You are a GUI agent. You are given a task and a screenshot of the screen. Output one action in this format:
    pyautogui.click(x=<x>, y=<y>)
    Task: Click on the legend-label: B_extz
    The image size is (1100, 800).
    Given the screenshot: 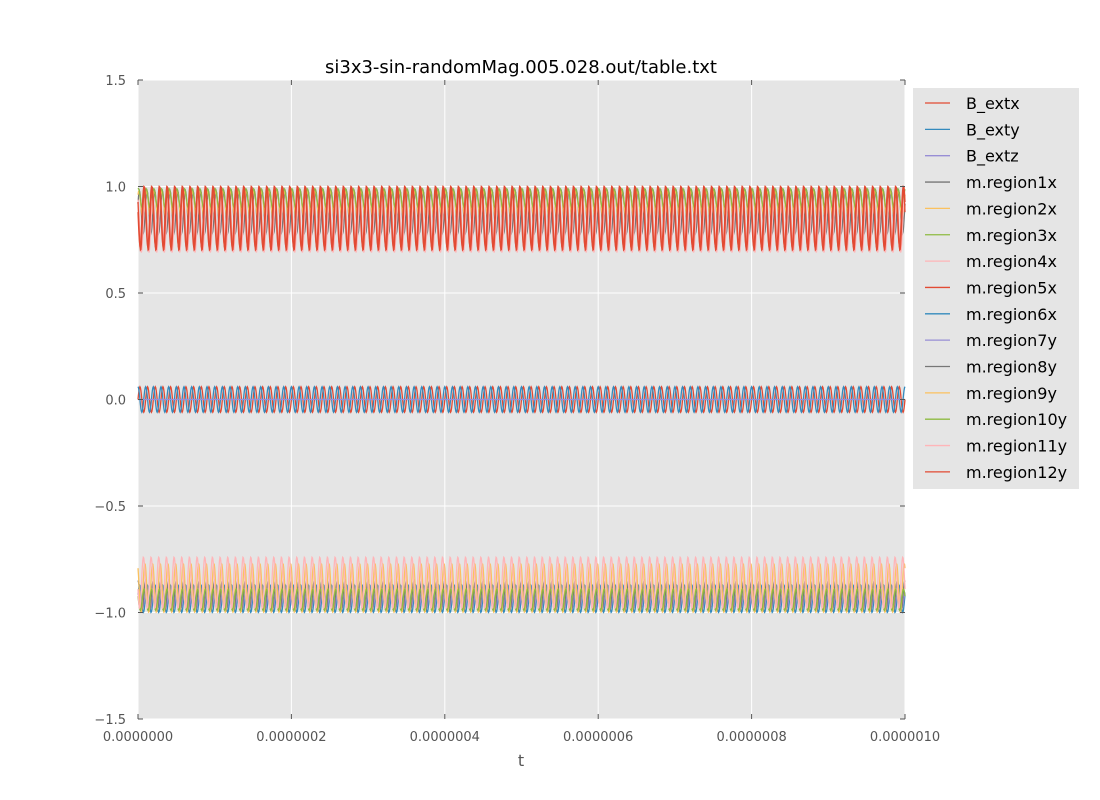 What is the action you would take?
    pyautogui.click(x=992, y=157)
    